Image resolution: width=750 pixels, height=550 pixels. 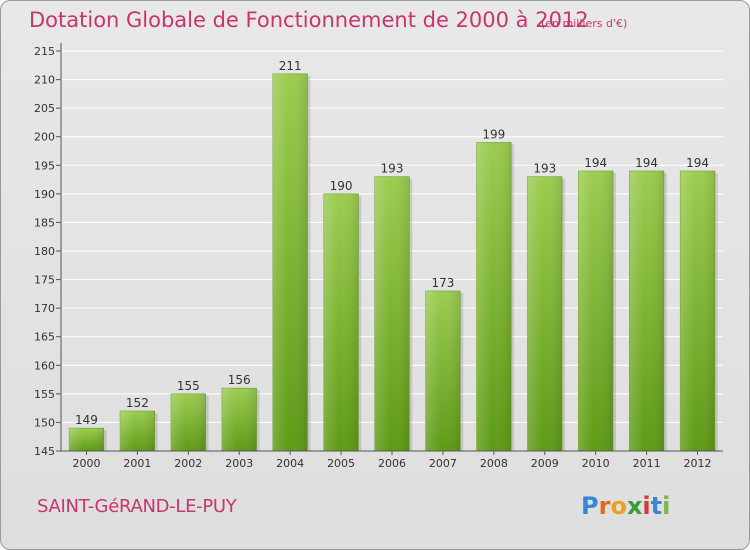 What do you see at coordinates (44, 251) in the screenshot?
I see `y-tick-label: 180` at bounding box center [44, 251].